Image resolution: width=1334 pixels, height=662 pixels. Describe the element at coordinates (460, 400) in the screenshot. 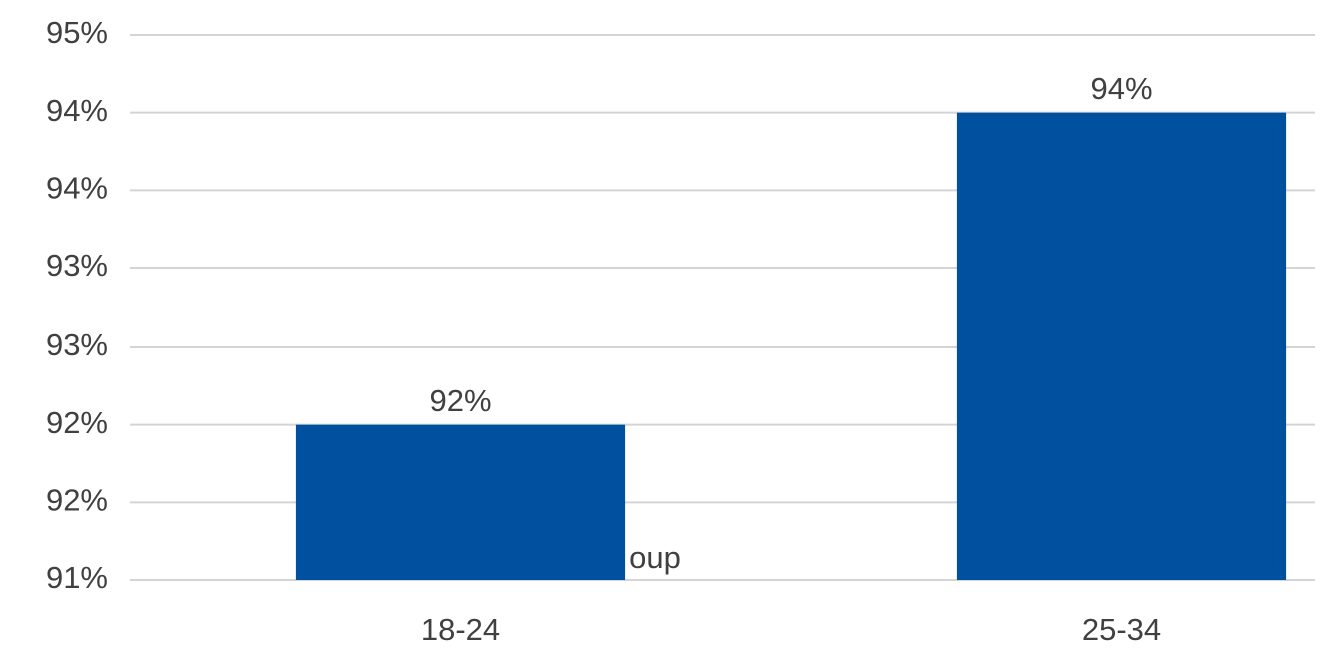

I see `data-label: 92%` at that location.